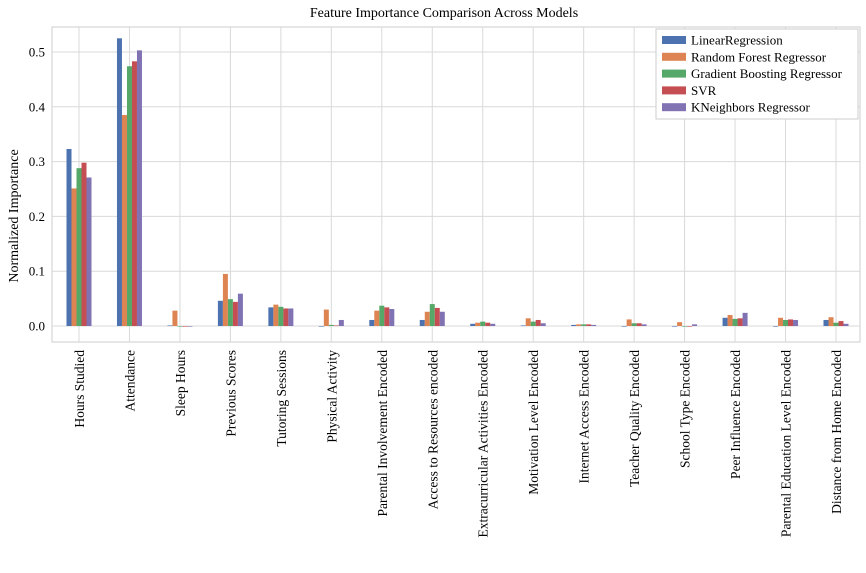 The height and width of the screenshot is (573, 866). What do you see at coordinates (533, 422) in the screenshot?
I see `x-tick-label: Motivation Level Encoded` at bounding box center [533, 422].